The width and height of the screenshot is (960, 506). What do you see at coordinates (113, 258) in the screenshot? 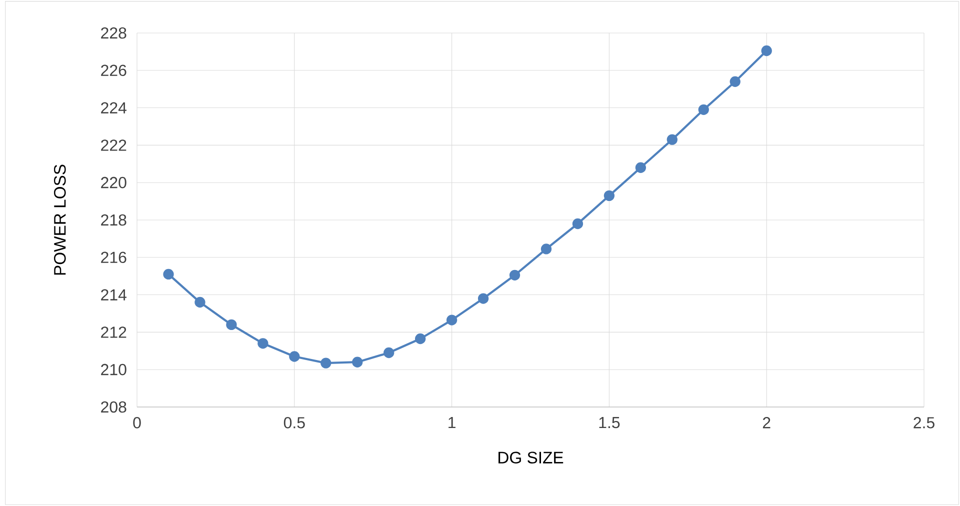
I see `y-tick-label: 216` at bounding box center [113, 258].